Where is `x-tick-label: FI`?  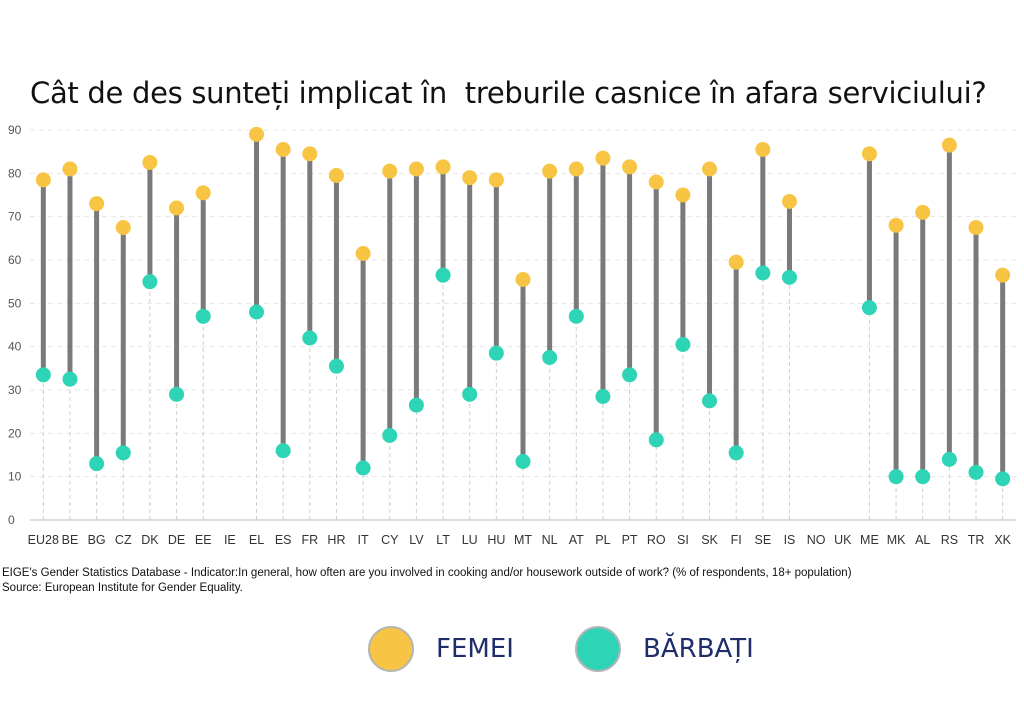
x-tick-label: FI is located at coordinates (736, 540).